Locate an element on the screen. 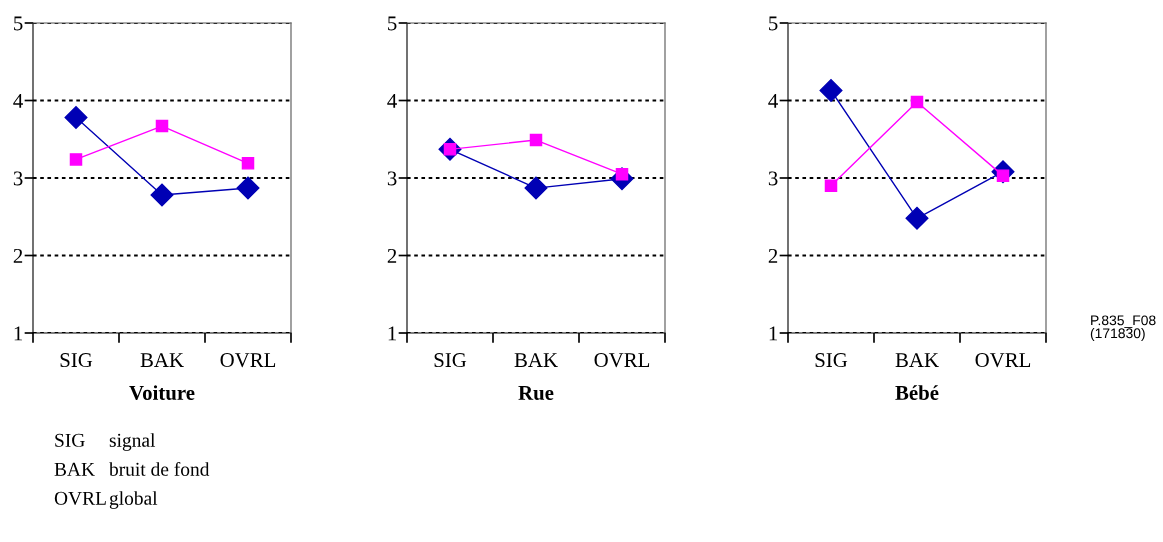 The image size is (1163, 542). text: BAK is located at coordinates (74, 469).